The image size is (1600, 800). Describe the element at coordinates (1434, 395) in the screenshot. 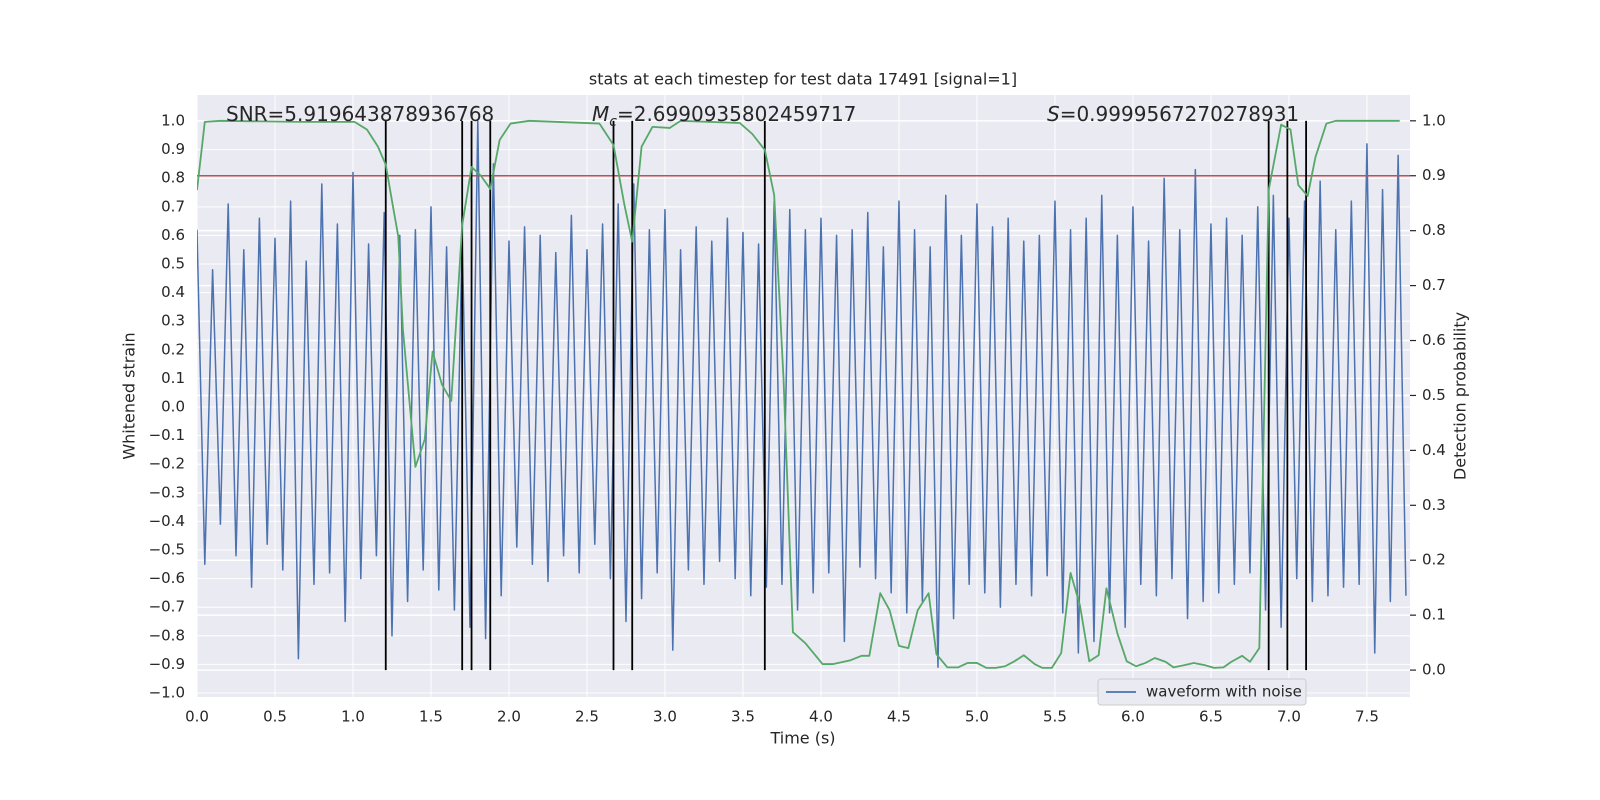

I see `y2-tick-label: 0.5` at that location.